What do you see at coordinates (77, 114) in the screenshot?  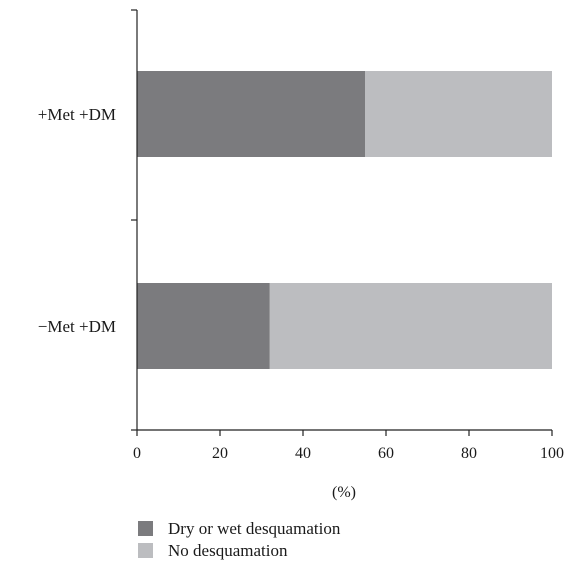 I see `category-label-1: +Met +DM` at bounding box center [77, 114].